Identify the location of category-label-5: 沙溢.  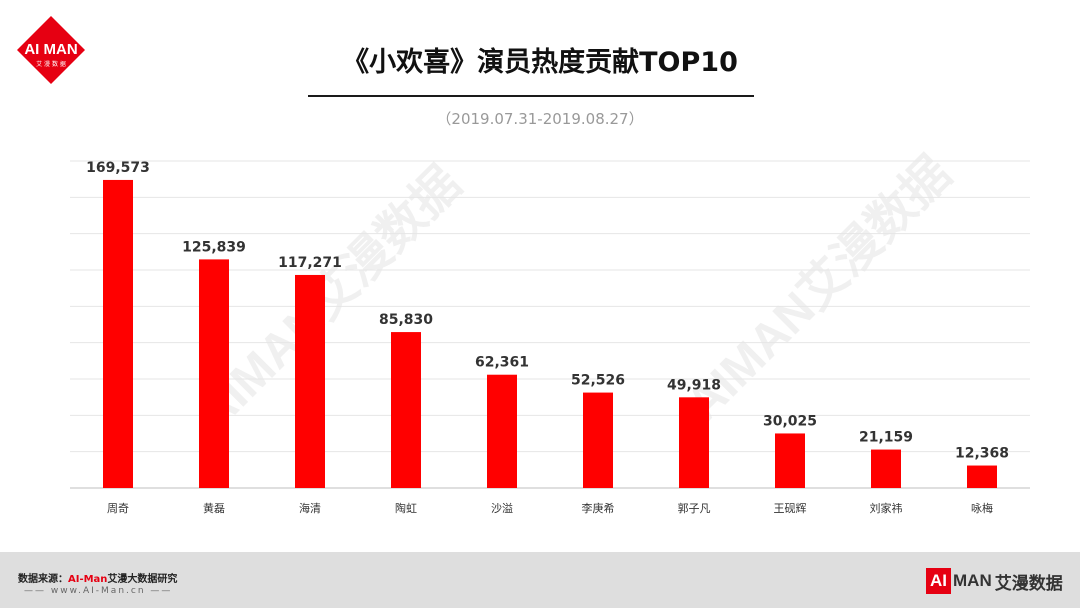
(502, 508).